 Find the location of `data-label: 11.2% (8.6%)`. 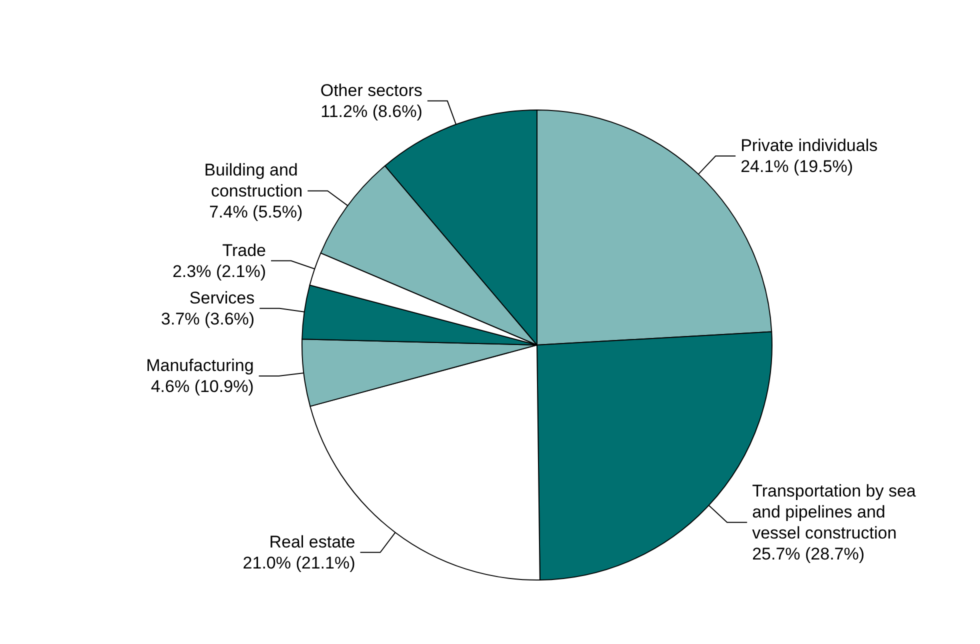

data-label: 11.2% (8.6%) is located at coordinates (371, 111).